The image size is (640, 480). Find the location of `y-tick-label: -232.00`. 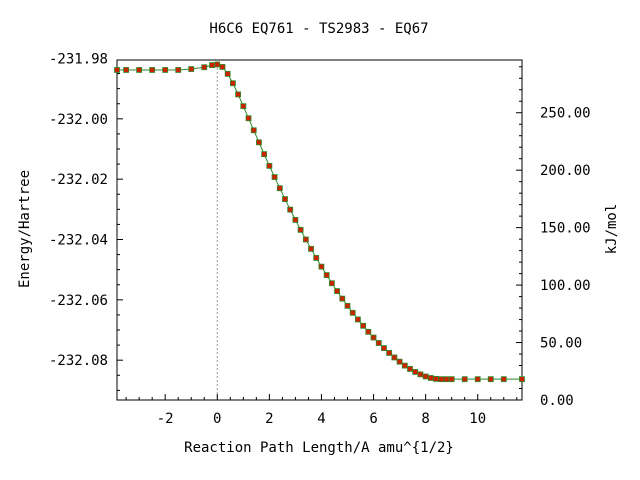

y-tick-label: -232.00 is located at coordinates (78, 120).